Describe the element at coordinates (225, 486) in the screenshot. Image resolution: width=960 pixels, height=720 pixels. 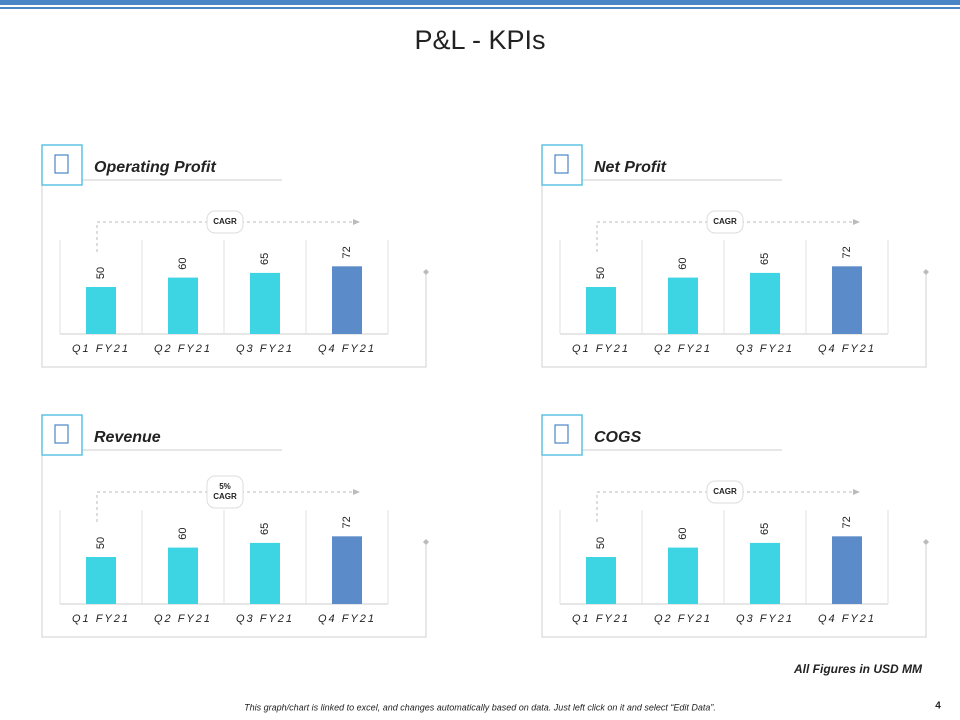
I see `cagr-label: 5%` at that location.